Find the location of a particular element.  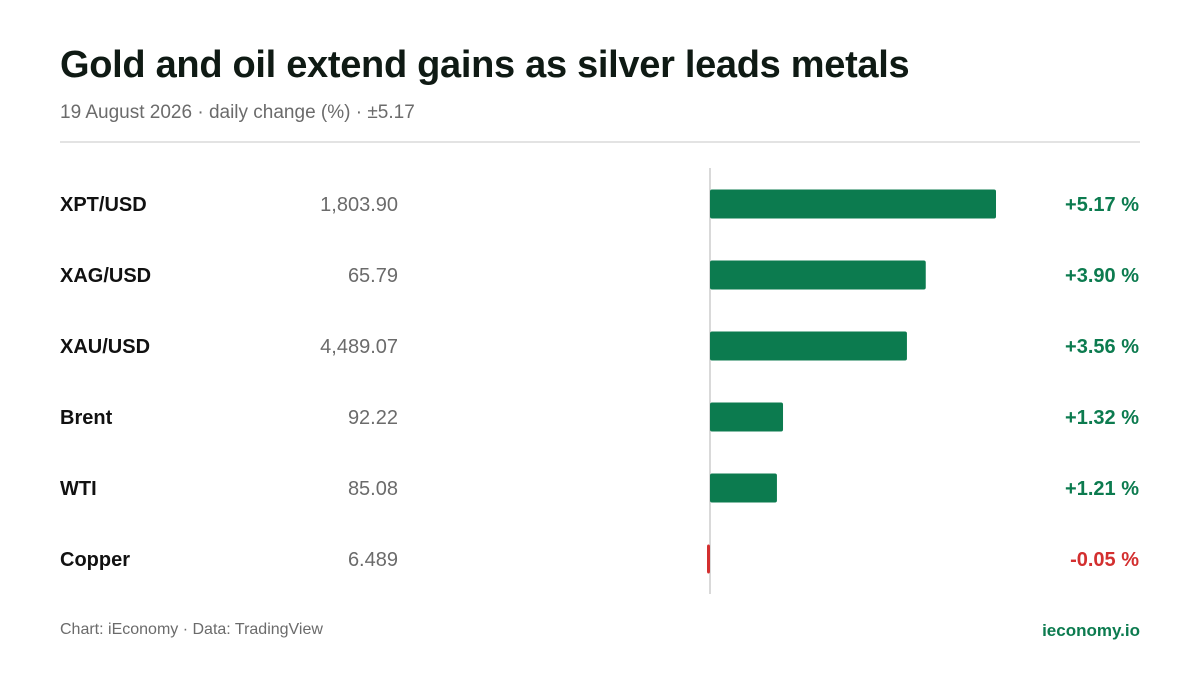

row-label: WTI is located at coordinates (78, 489).